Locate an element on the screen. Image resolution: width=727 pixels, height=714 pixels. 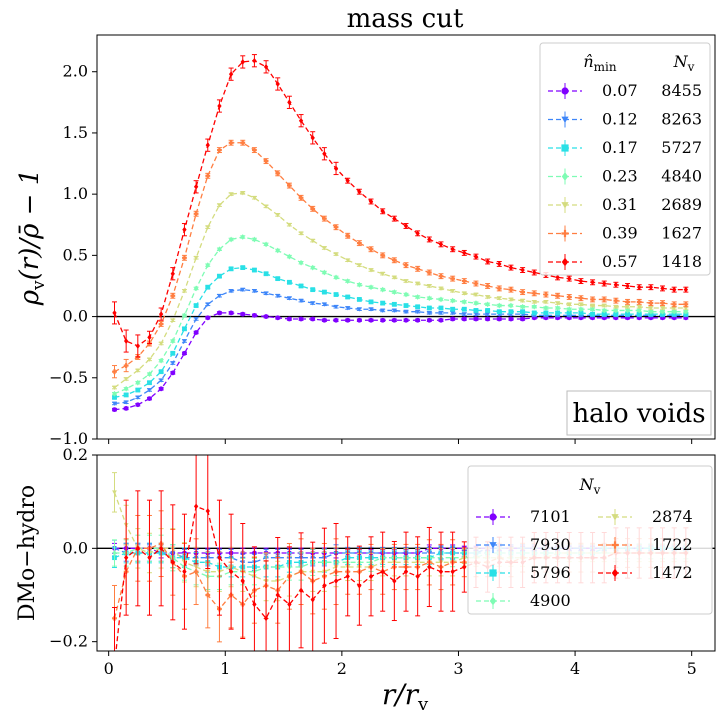
legend-count: 1627 is located at coordinates (681, 233).